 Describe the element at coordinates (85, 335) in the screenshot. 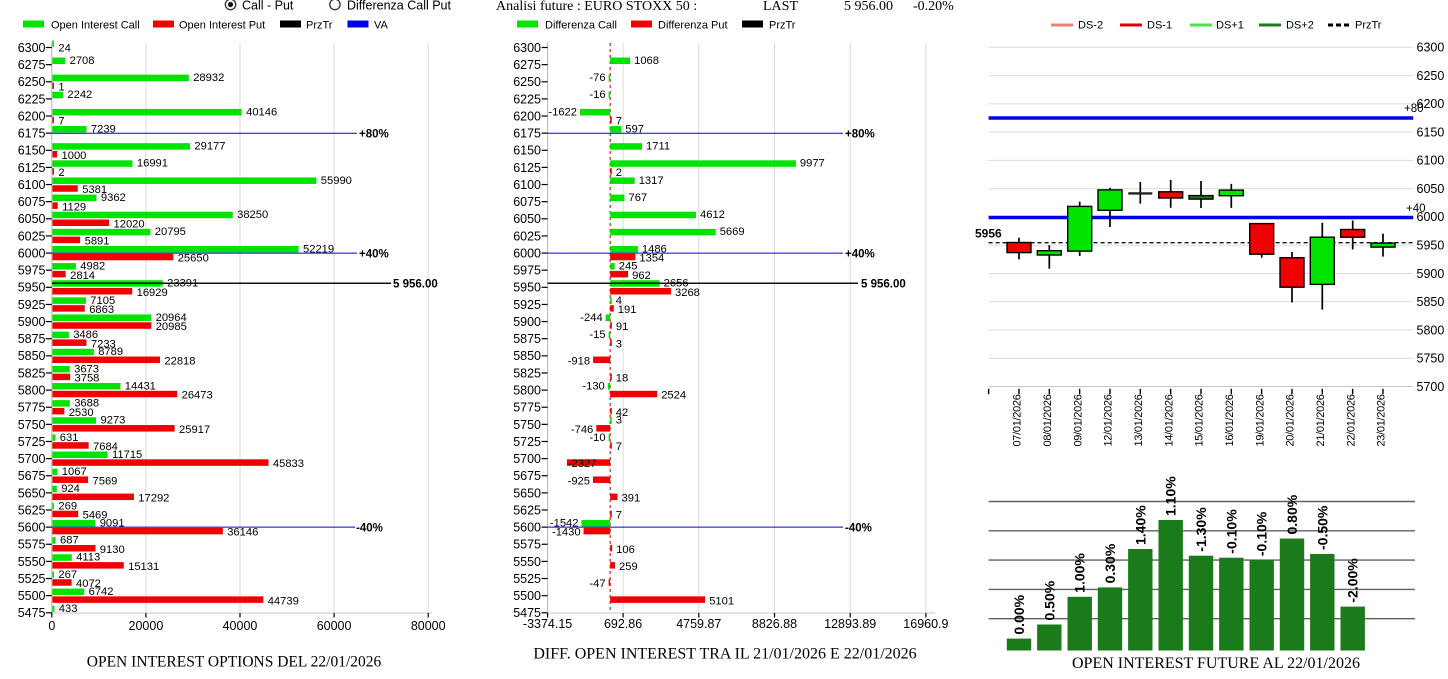

I see `svg-text: 3486` at that location.